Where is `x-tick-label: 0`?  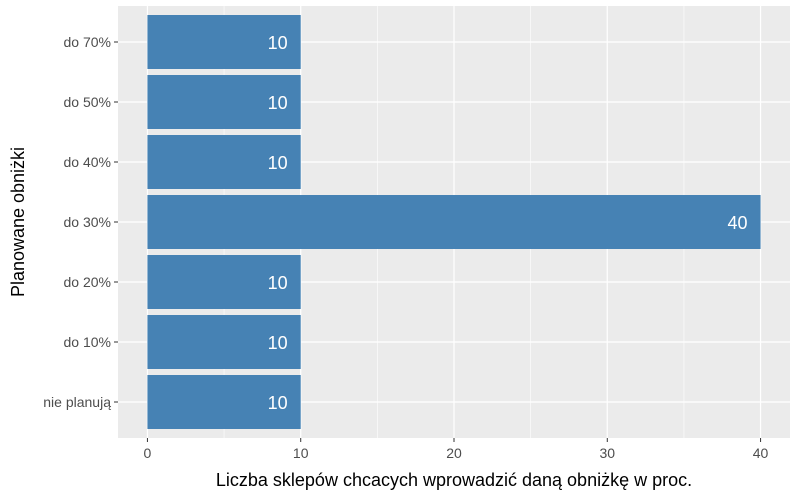
x-tick-label: 0 is located at coordinates (148, 453).